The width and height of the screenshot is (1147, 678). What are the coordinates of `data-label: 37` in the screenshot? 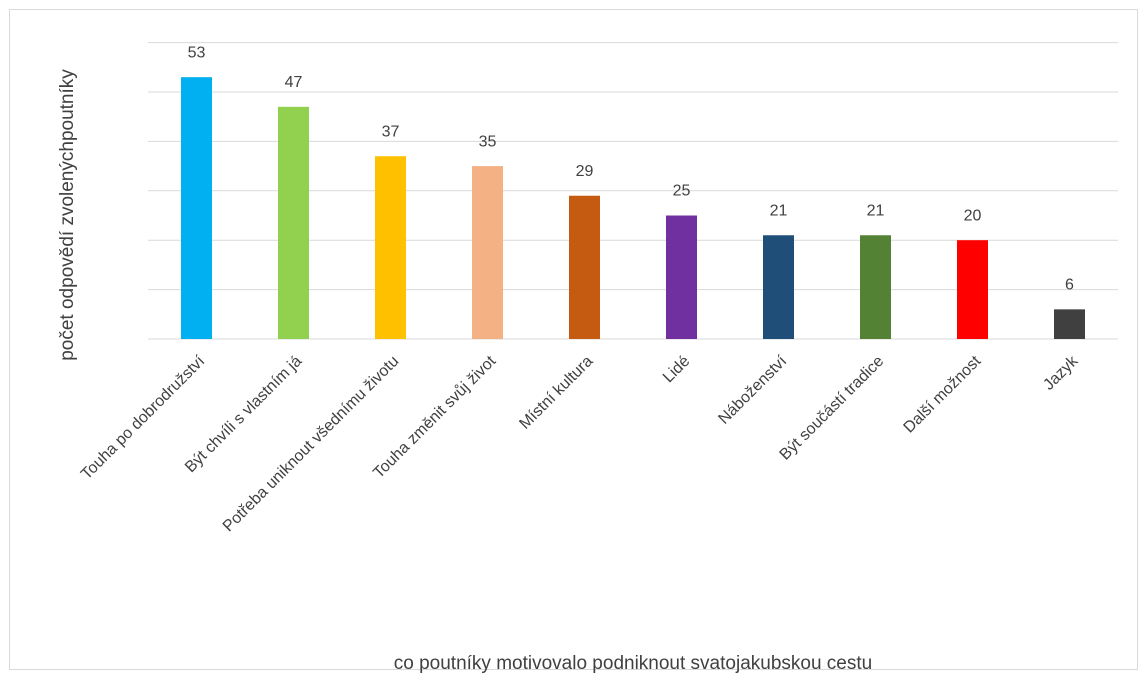 It's located at (391, 131).